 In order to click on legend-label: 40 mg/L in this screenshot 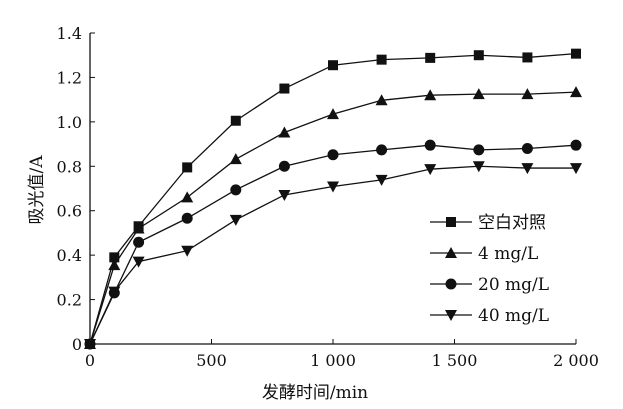, I will do `click(513, 316)`.